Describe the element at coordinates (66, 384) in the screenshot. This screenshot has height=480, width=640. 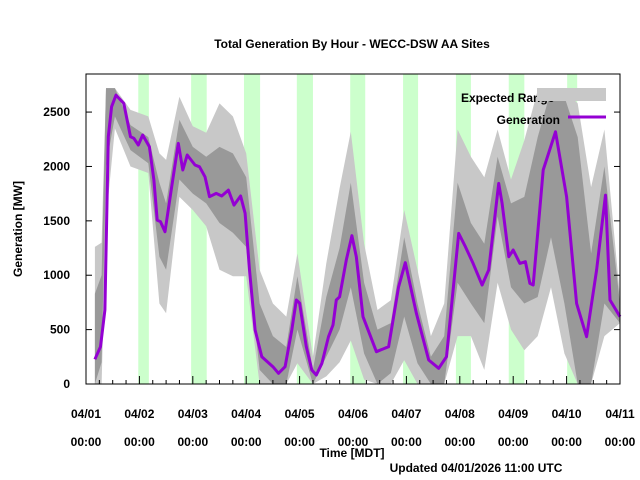
I see `y-tick-label: 0` at that location.